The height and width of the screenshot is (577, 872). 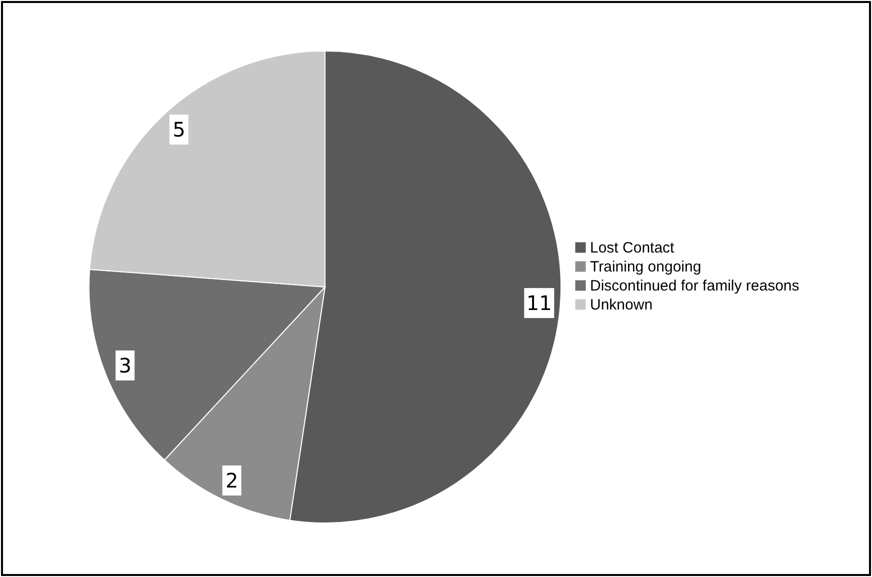 I want to click on data-label: 2, so click(x=231, y=480).